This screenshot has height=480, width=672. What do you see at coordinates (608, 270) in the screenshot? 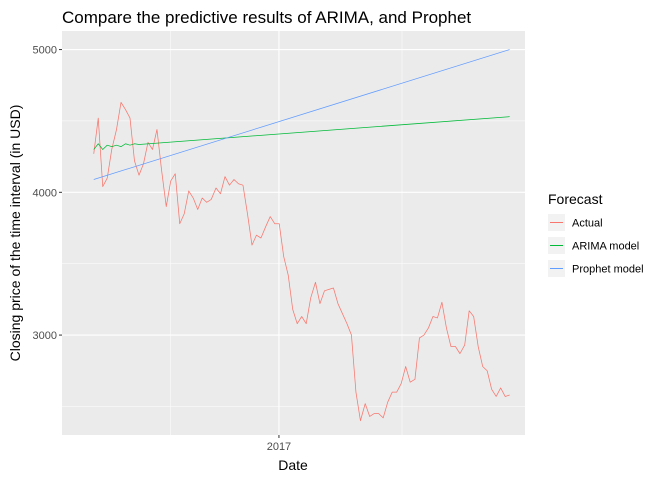
I see `legend-label-prophet-model: Prophet model` at bounding box center [608, 270].